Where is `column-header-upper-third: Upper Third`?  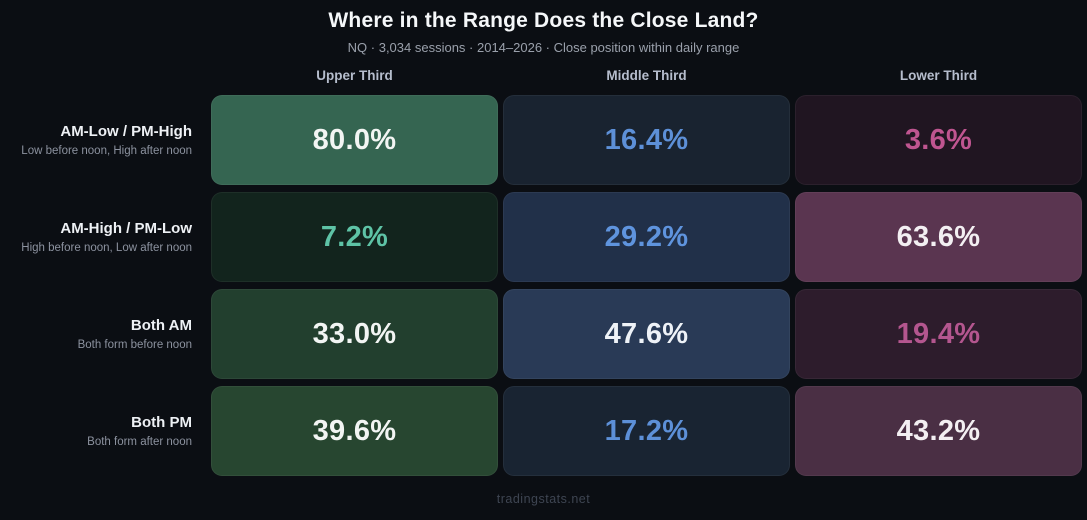 column-header-upper-third: Upper Third is located at coordinates (354, 75).